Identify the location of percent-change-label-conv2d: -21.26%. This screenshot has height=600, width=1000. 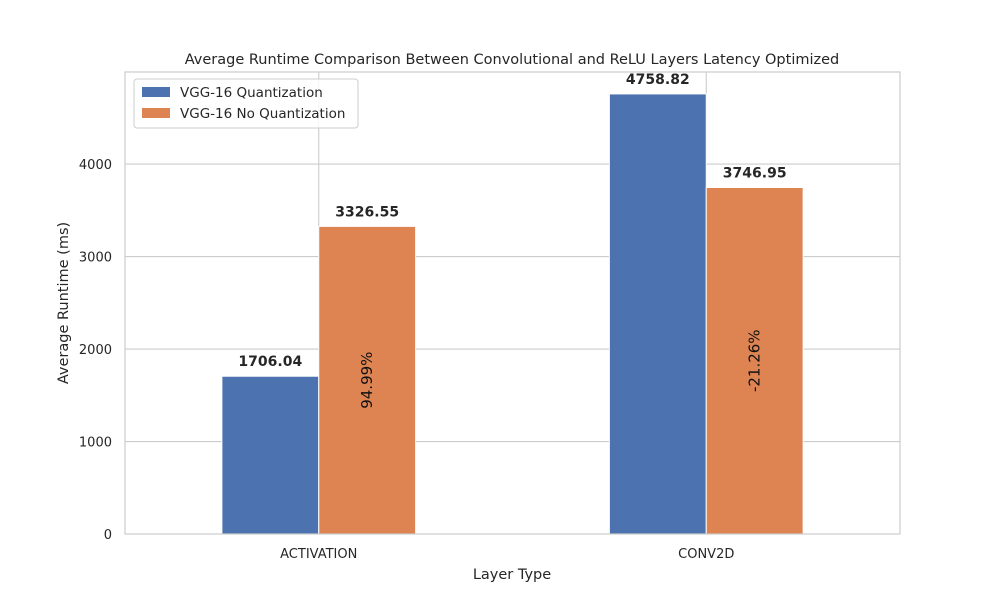
(755, 360).